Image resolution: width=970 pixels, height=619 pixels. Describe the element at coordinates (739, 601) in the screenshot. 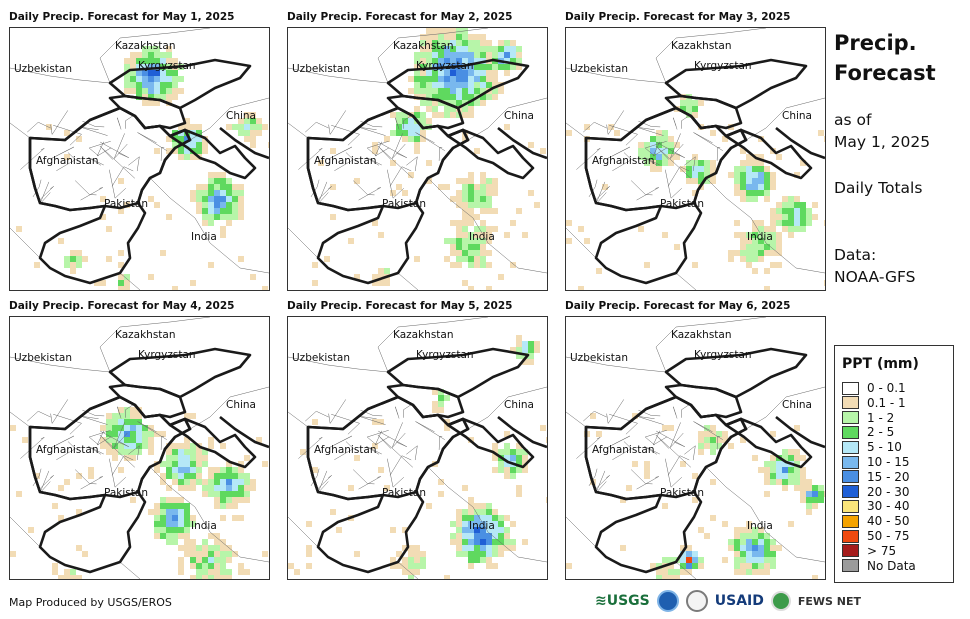

I see `usaid-logo: USAID` at that location.